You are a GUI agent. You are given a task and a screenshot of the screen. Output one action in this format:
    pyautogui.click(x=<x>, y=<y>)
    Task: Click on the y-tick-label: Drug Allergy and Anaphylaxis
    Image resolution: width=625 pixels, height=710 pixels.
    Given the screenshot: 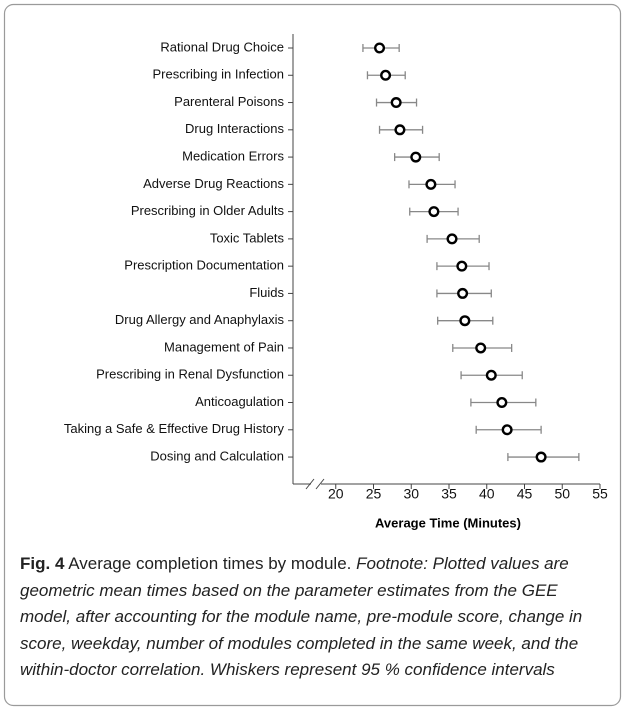 What is the action you would take?
    pyautogui.click(x=200, y=319)
    